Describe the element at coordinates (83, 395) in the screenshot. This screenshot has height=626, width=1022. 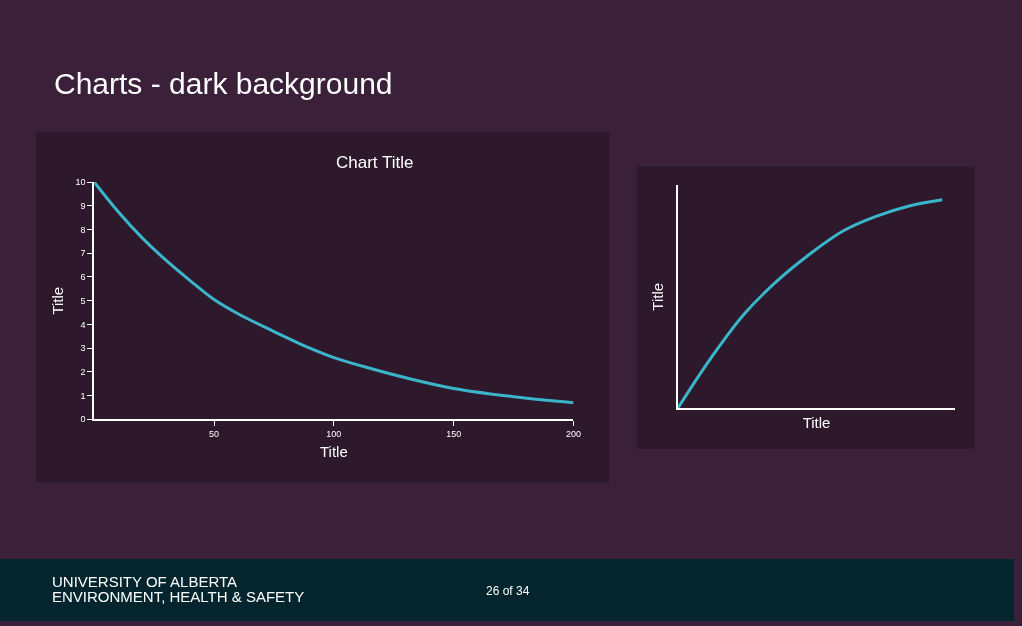
I see `y-tick-label: 1` at that location.